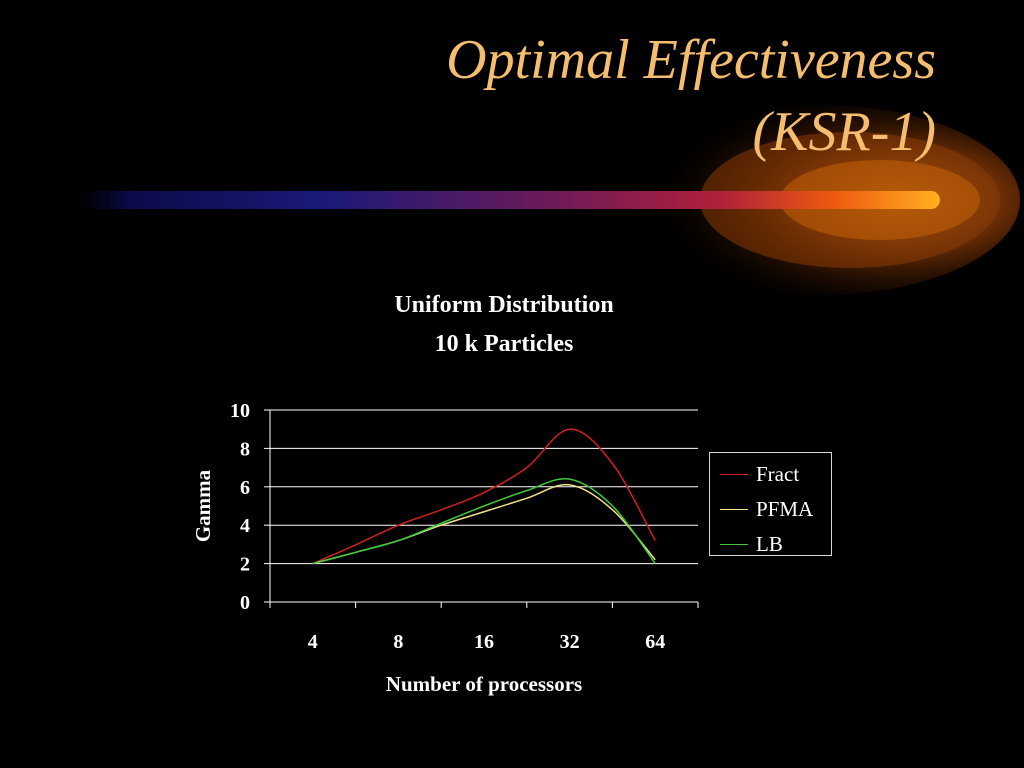 The width and height of the screenshot is (1024, 768). Describe the element at coordinates (769, 543) in the screenshot. I see `legend-label-lb: LB` at that location.